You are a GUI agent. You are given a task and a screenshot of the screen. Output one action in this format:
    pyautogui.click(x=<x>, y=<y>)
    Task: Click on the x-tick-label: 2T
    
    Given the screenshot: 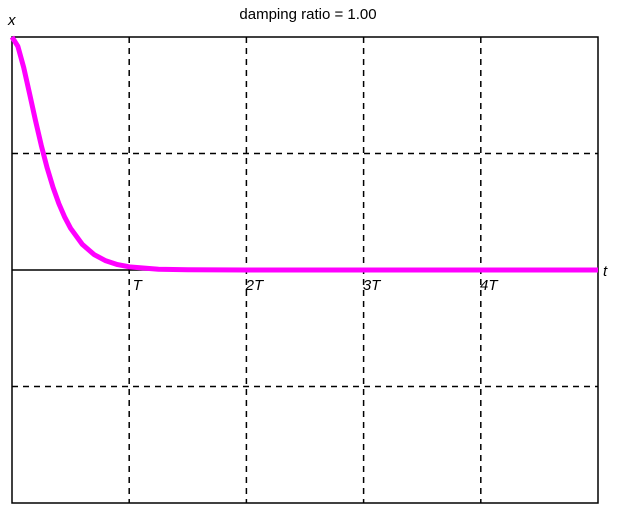 What is the action you would take?
    pyautogui.click(x=255, y=285)
    